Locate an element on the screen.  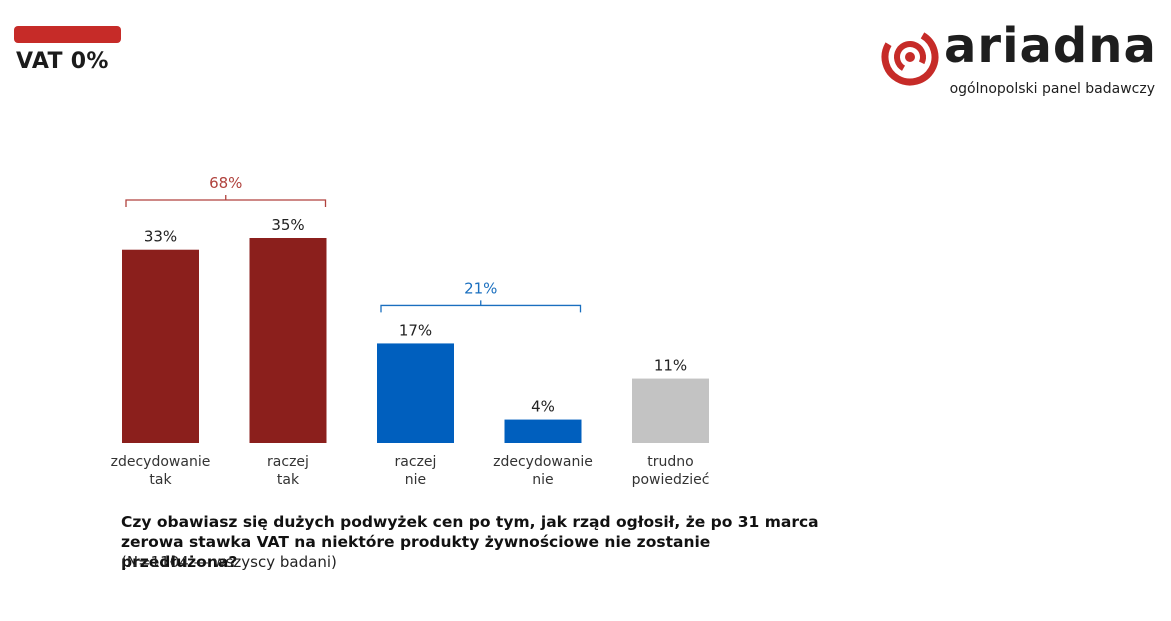
page-title: VAT 0% is located at coordinates (62, 61).